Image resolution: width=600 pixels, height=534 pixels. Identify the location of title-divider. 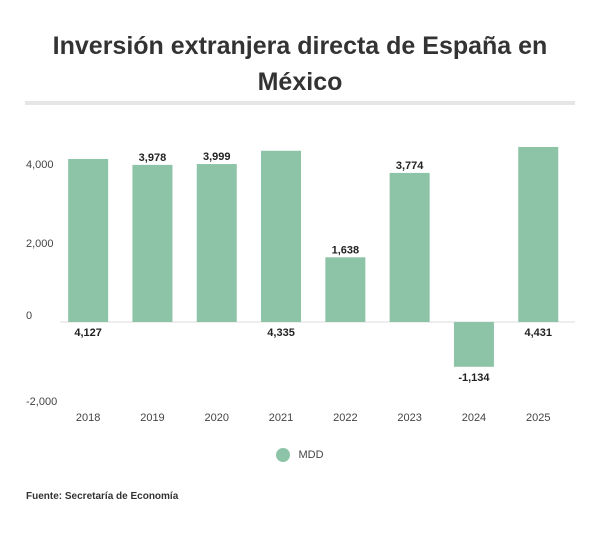
(300, 103).